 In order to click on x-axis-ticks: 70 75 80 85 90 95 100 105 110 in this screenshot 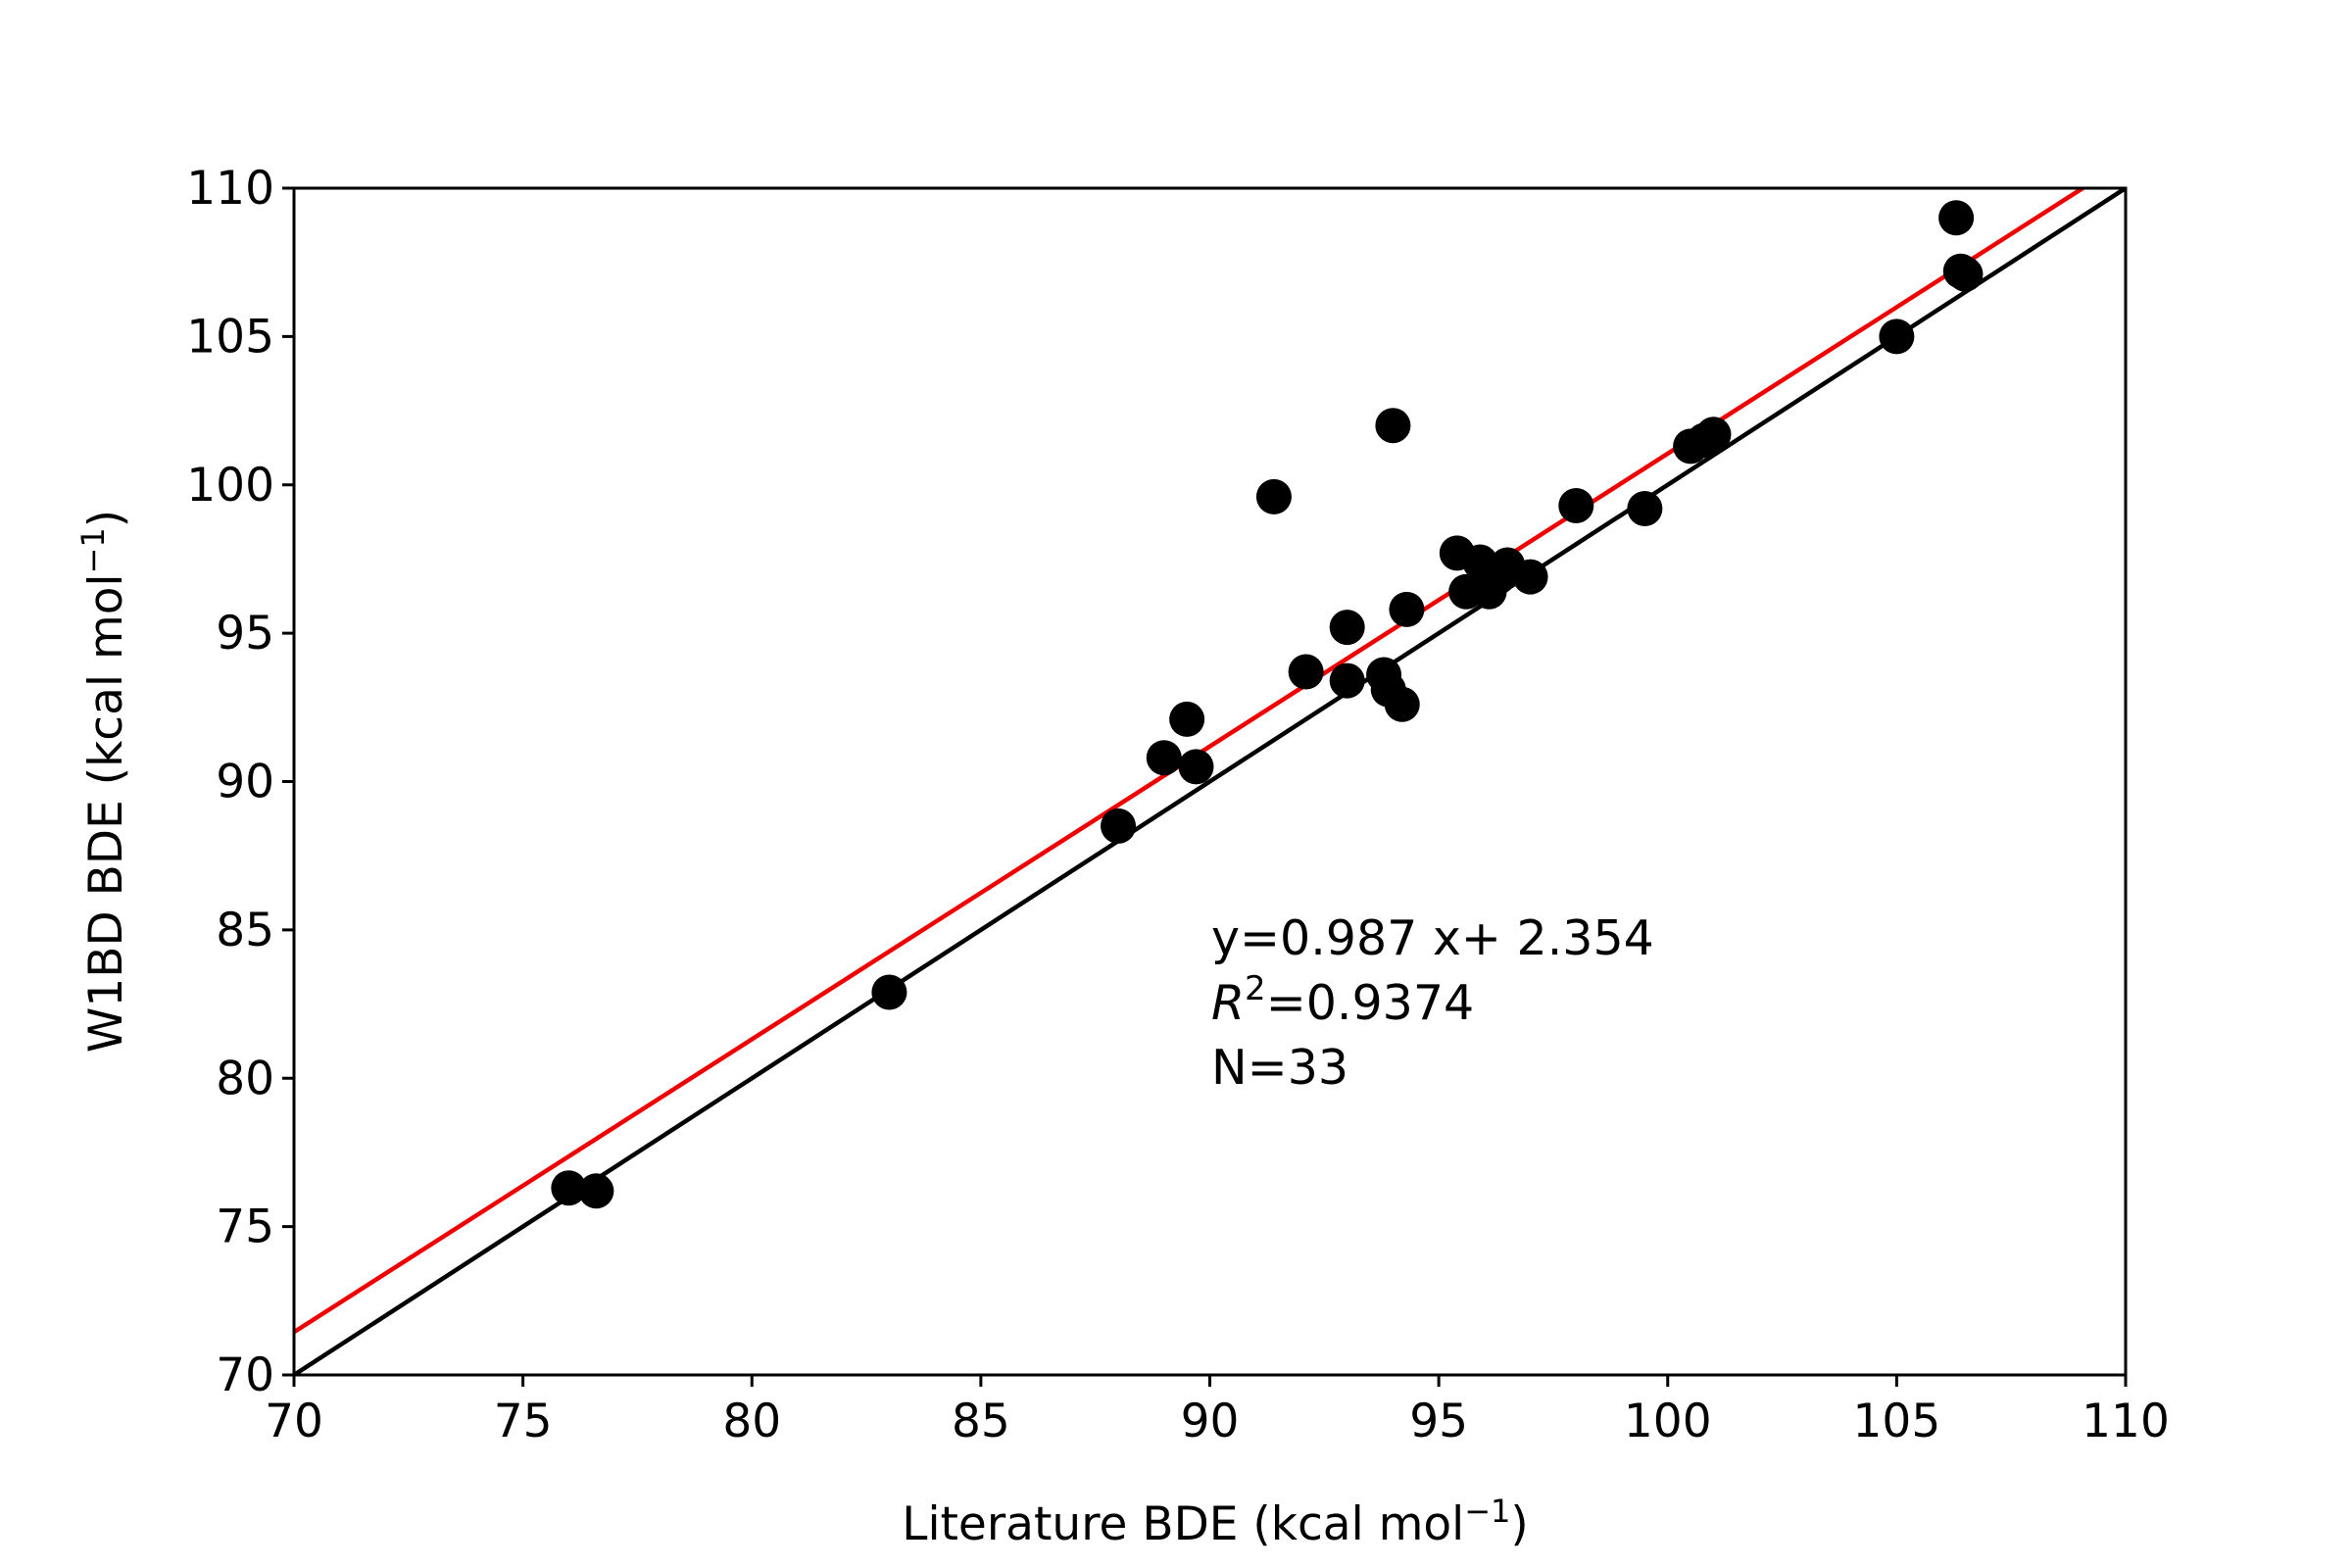, I will do `click(1217, 1411)`.